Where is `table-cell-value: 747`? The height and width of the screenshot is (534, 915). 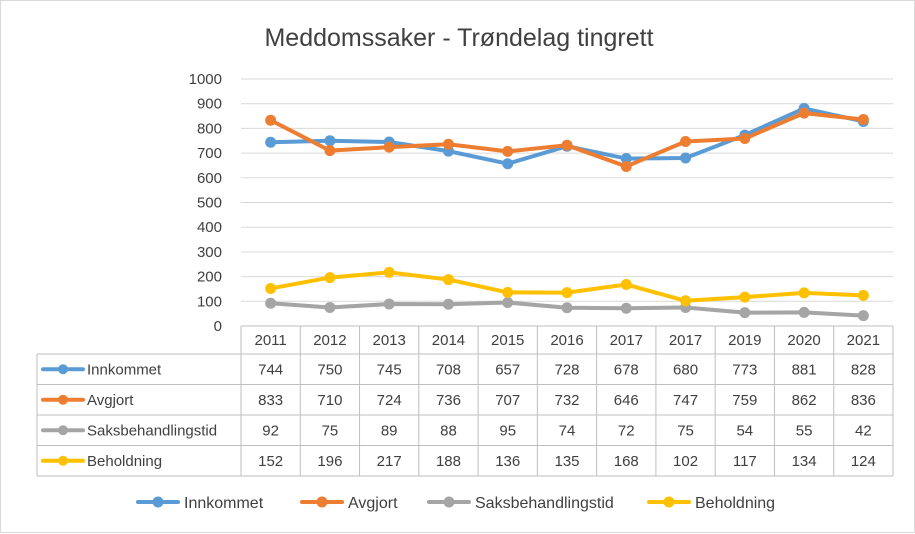
table-cell-value: 747 is located at coordinates (685, 400).